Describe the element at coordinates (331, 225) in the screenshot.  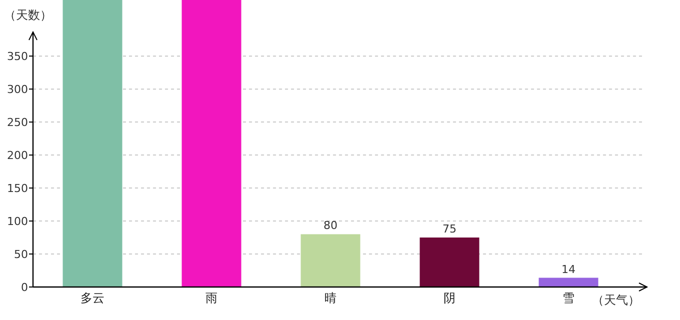
I see `data-label: 80` at that location.